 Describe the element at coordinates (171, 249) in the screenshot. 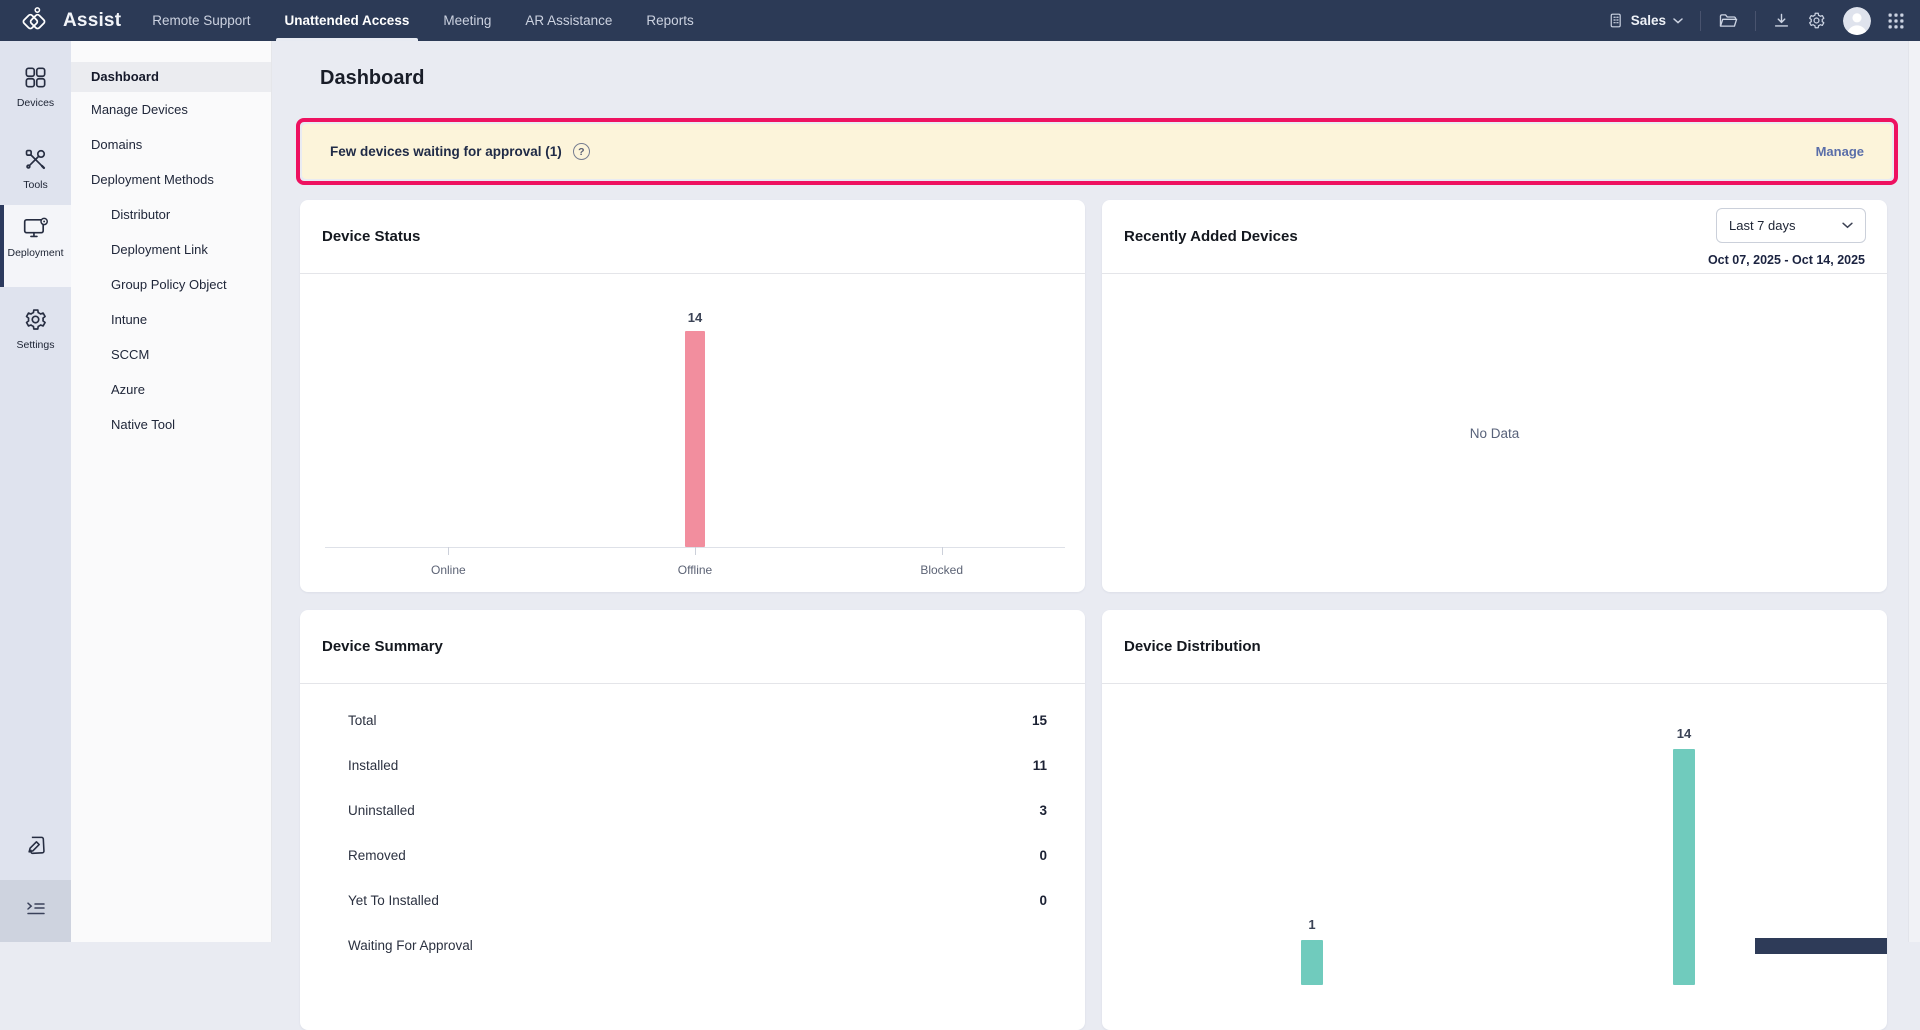

I see `sidebar-item-deployment-link: Deployment Link` at that location.